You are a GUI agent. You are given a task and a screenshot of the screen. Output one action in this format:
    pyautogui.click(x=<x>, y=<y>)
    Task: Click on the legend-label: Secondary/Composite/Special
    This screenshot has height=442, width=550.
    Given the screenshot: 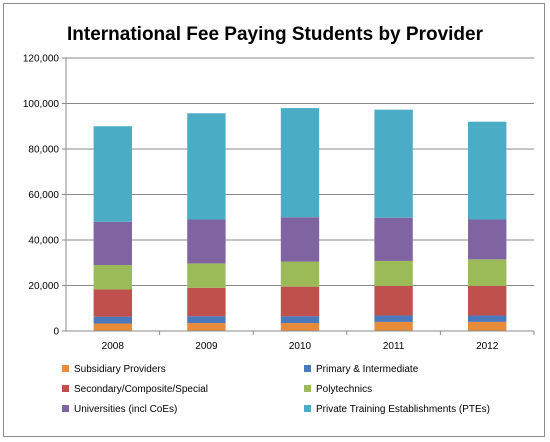 What is the action you would take?
    pyautogui.click(x=141, y=389)
    